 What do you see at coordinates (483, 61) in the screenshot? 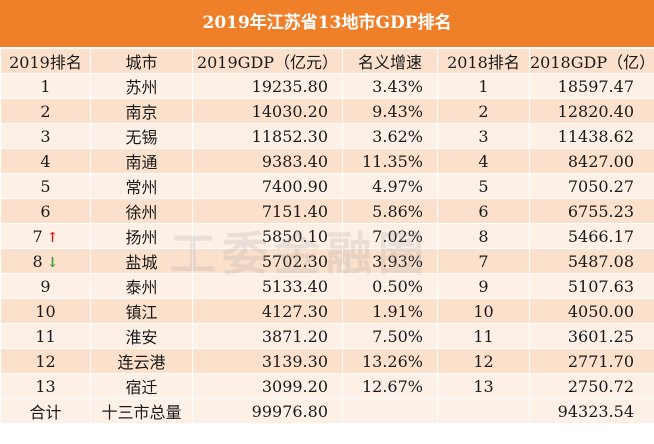
I see `header-rank2018: 2018排名` at bounding box center [483, 61].